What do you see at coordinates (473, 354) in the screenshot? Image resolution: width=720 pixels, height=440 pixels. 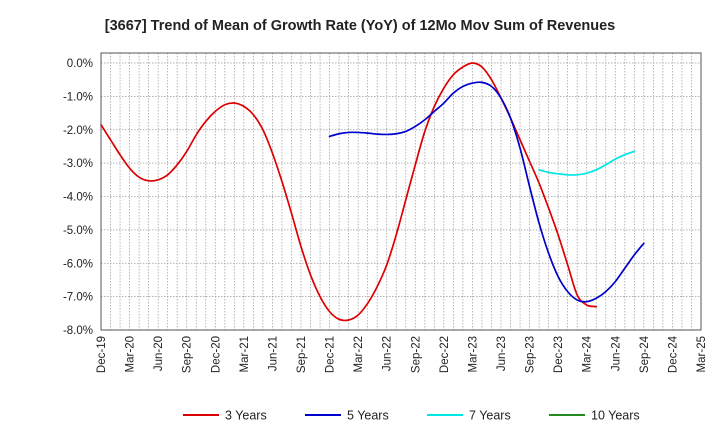 I see `x-tick-label: Mar-23` at bounding box center [473, 354].